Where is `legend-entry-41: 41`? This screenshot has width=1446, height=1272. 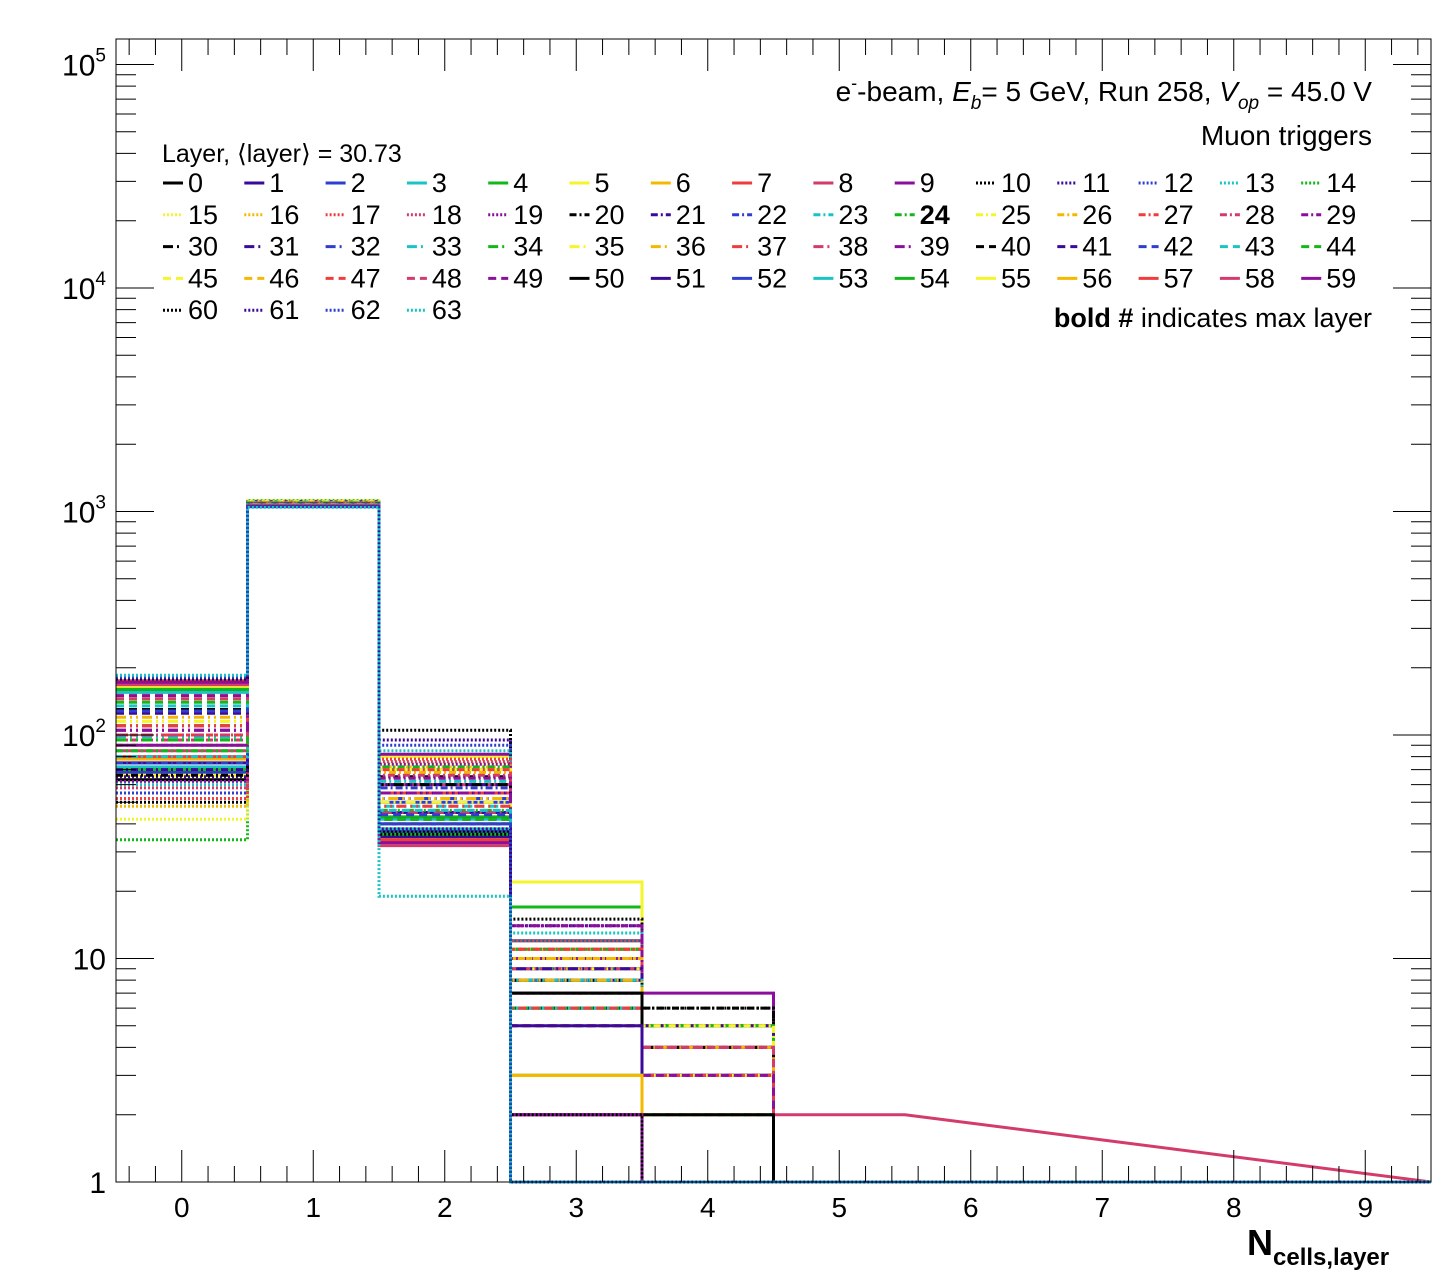 legend-entry-41: 41 is located at coordinates (1097, 247).